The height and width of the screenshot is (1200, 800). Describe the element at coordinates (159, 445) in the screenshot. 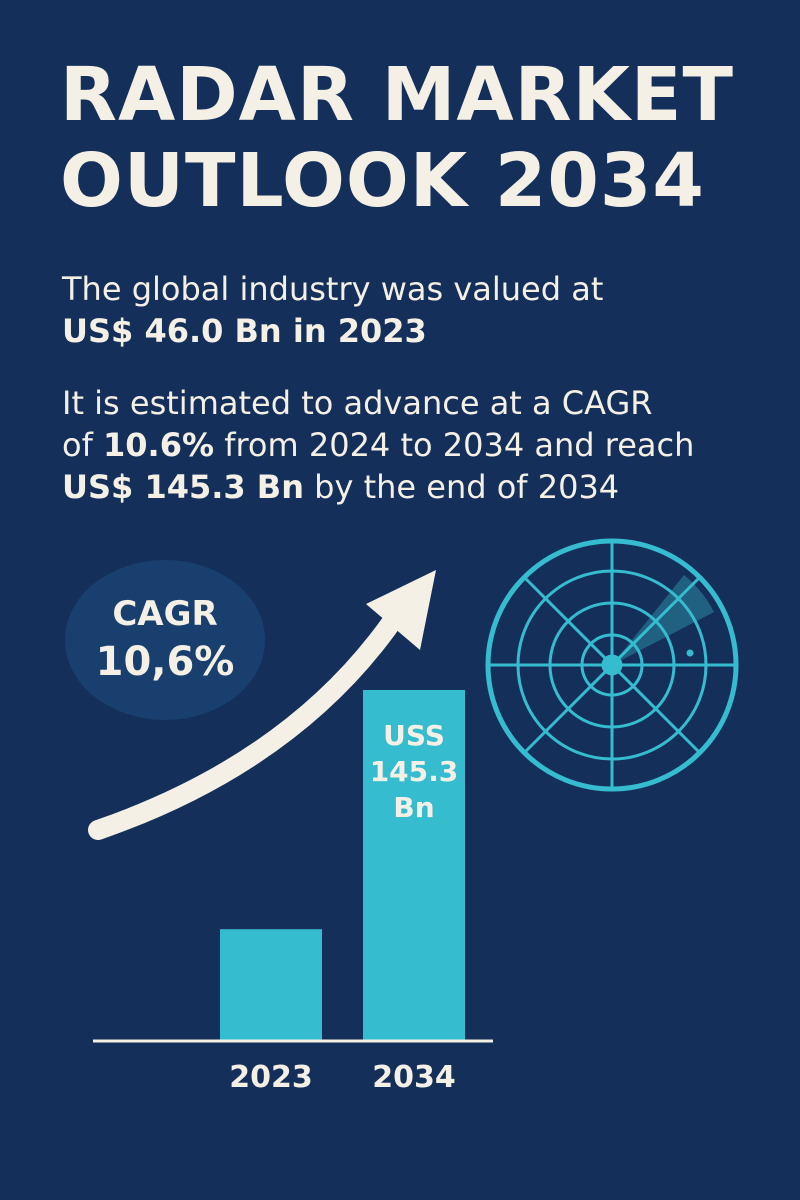

I see `forecast-cagr-value: 10.6%` at that location.